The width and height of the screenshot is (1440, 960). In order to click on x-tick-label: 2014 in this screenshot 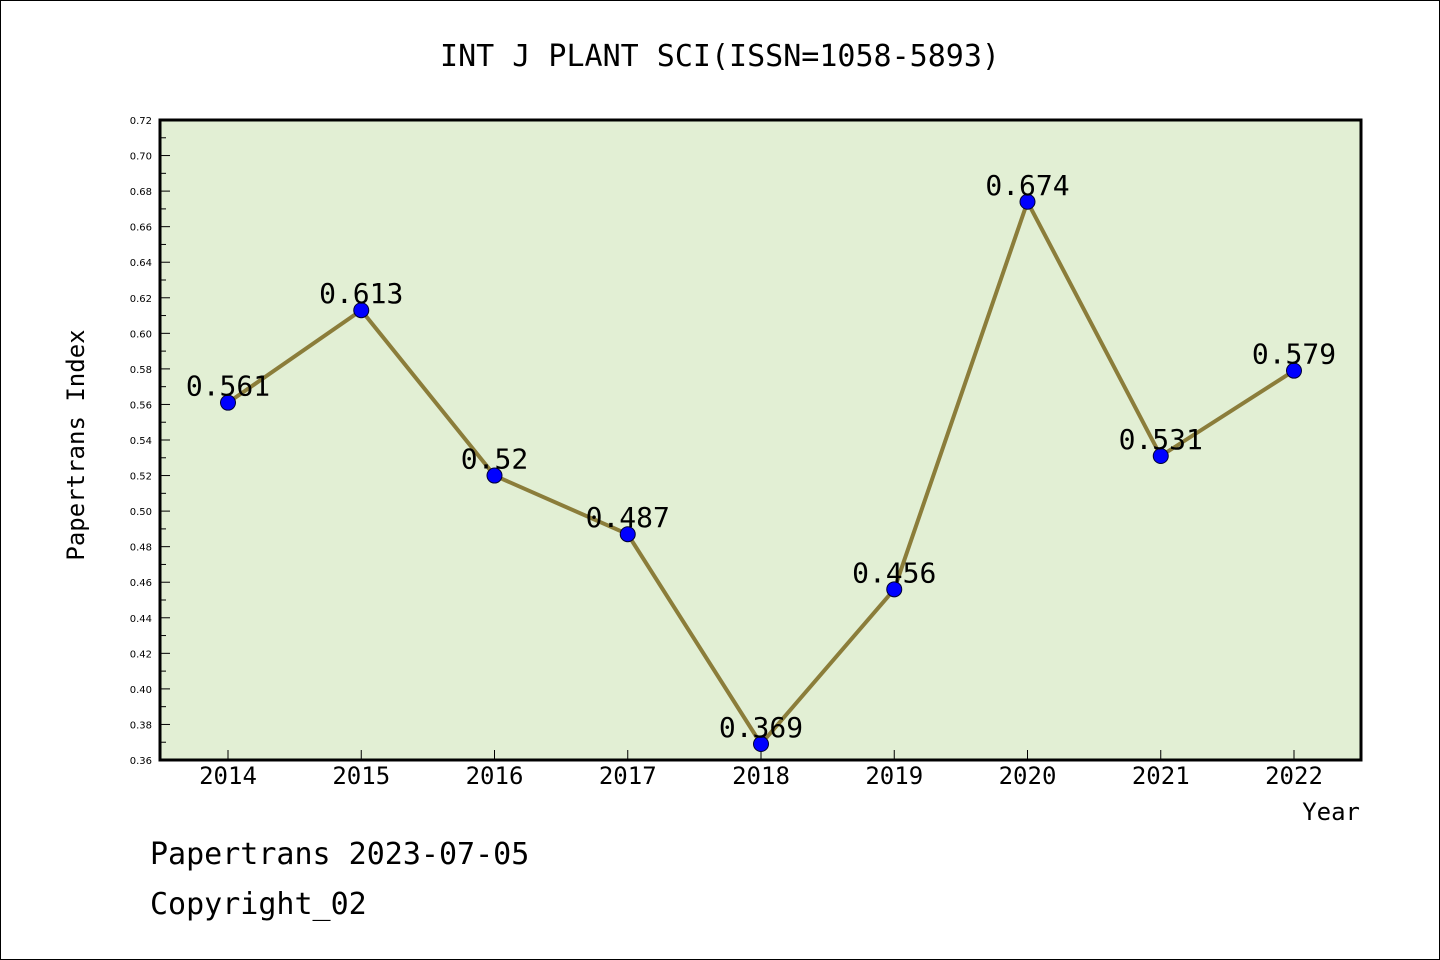, I will do `click(228, 776)`.